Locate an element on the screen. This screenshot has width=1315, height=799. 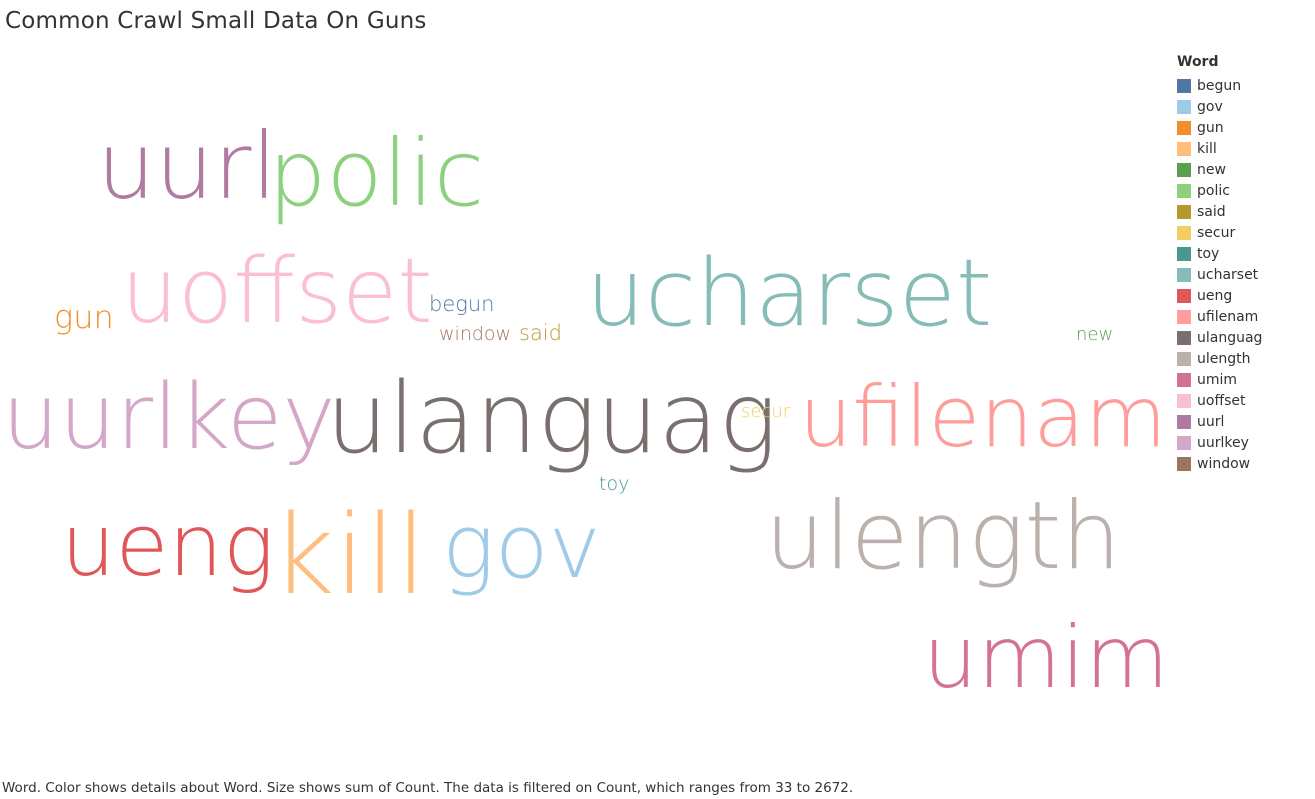
cloud-word-uoffset: uoffset is located at coordinates (277, 291).